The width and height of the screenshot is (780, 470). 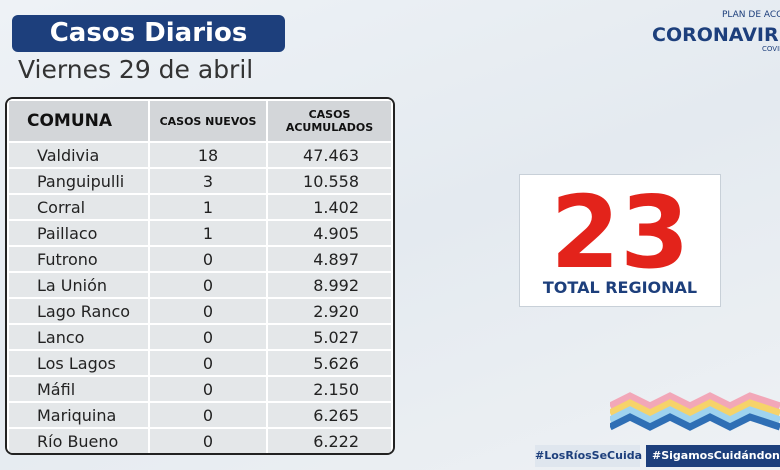 I want to click on table-row: Valdivia 18 47.463, so click(x=200, y=155).